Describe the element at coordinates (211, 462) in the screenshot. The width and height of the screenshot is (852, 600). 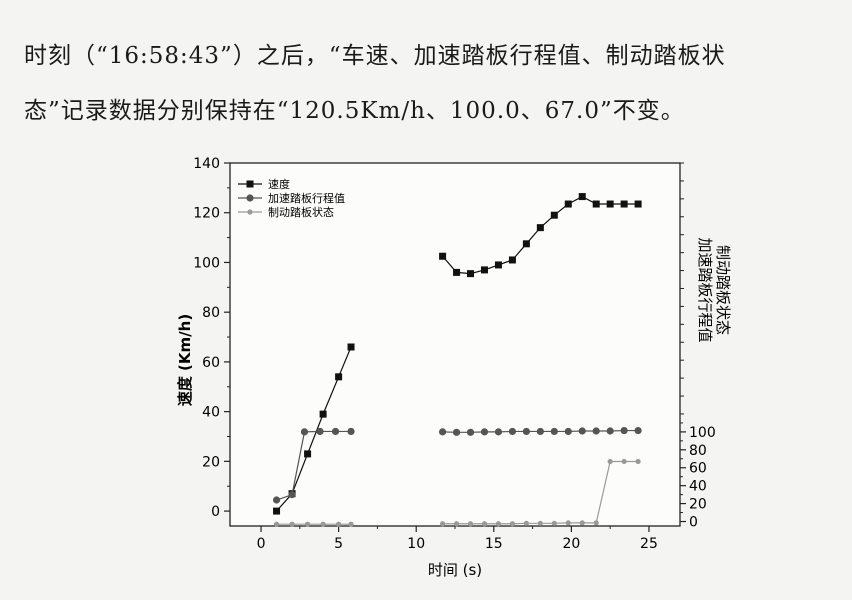
I see `y-tick-label: 20` at that location.